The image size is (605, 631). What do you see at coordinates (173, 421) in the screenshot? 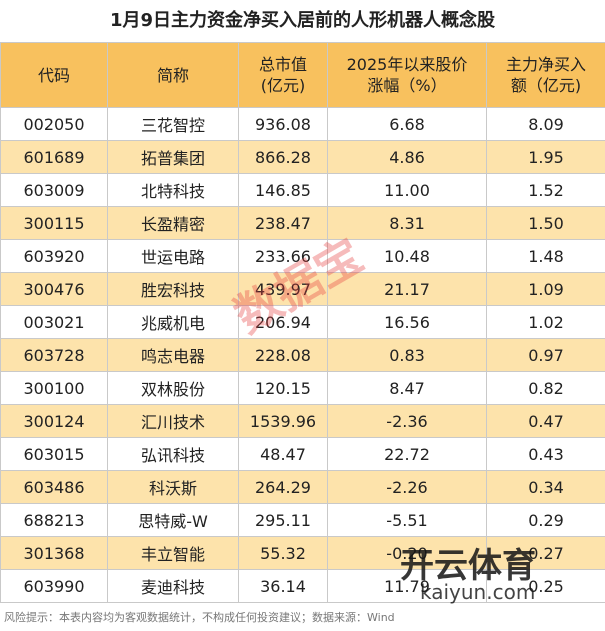
I see `table-cell: 汇川技术` at bounding box center [173, 421].